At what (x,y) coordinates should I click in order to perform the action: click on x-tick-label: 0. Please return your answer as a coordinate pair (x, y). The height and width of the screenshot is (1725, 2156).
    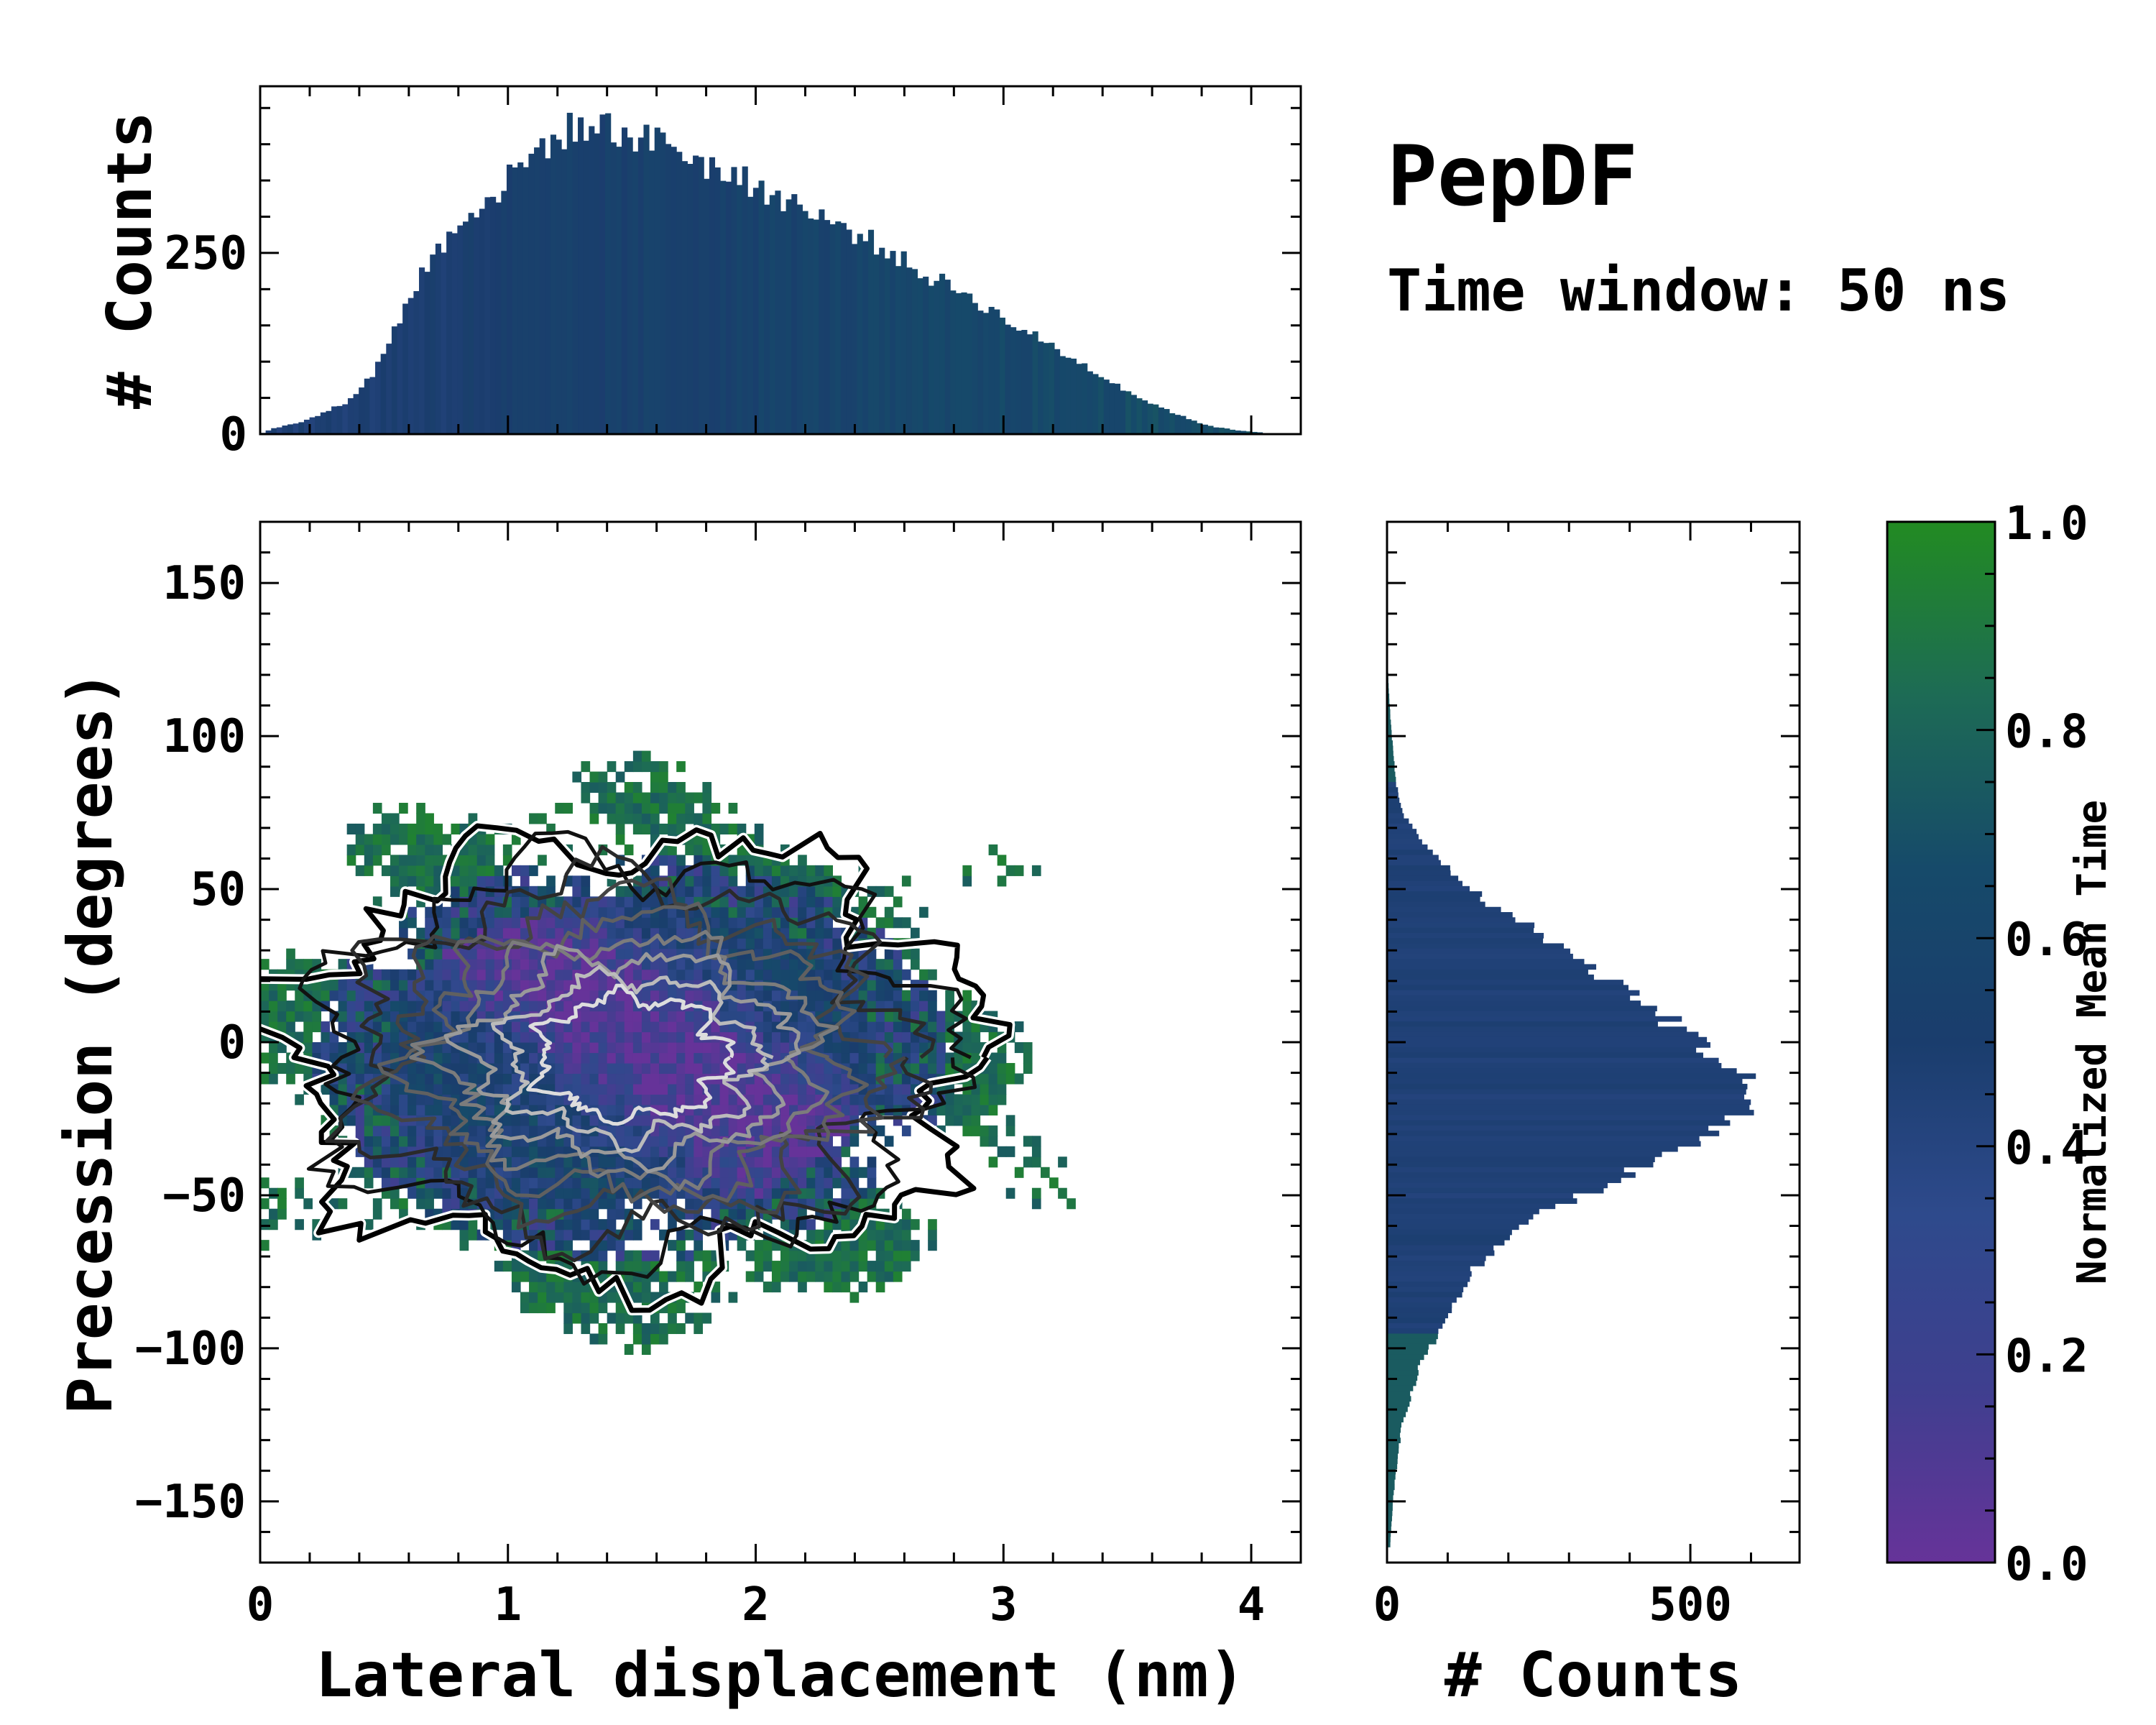
    Looking at the image, I should click on (261, 1605).